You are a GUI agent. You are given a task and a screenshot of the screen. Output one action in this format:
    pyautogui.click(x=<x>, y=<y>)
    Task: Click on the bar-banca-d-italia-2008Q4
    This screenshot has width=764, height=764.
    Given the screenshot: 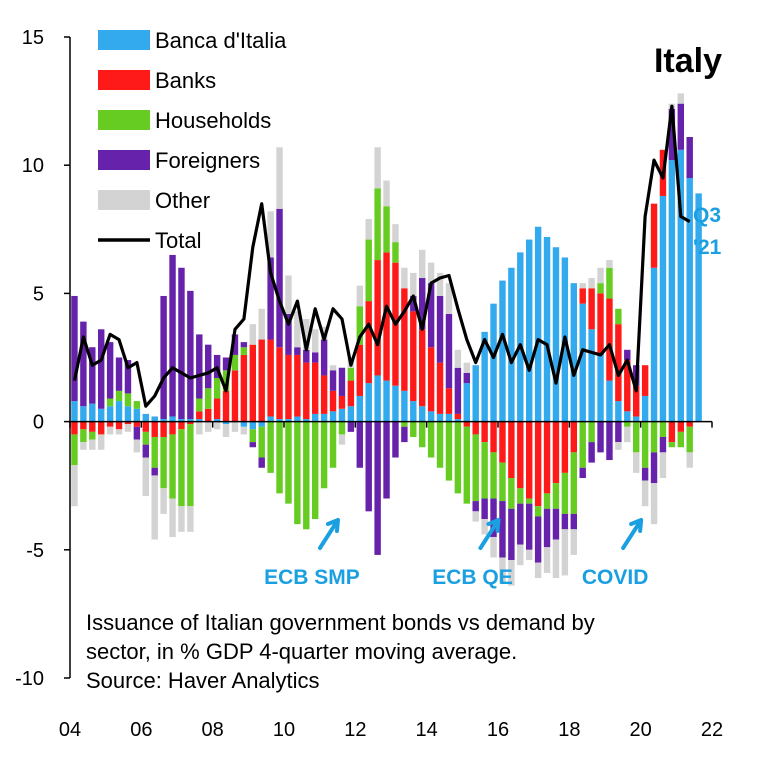 What is the action you would take?
    pyautogui.click(x=244, y=424)
    